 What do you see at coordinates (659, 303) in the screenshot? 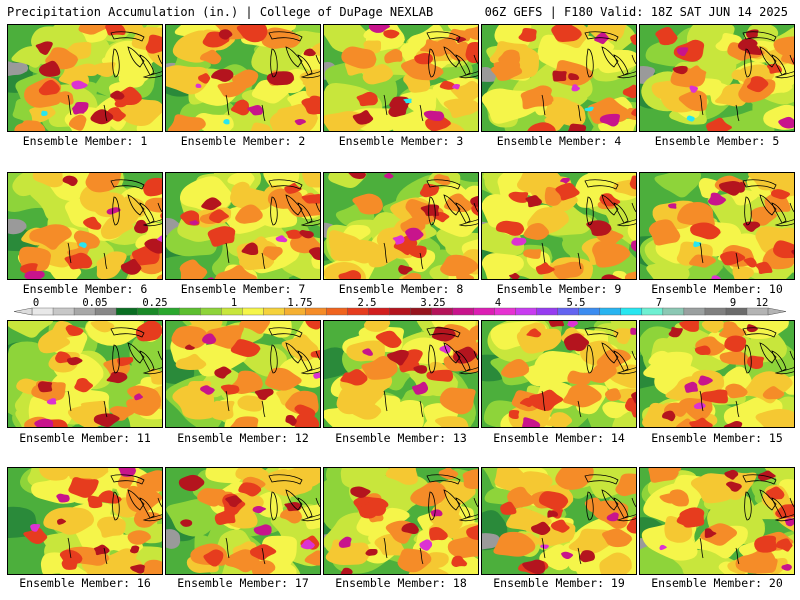
I see `colorbar-tick-label: 7` at bounding box center [659, 303].